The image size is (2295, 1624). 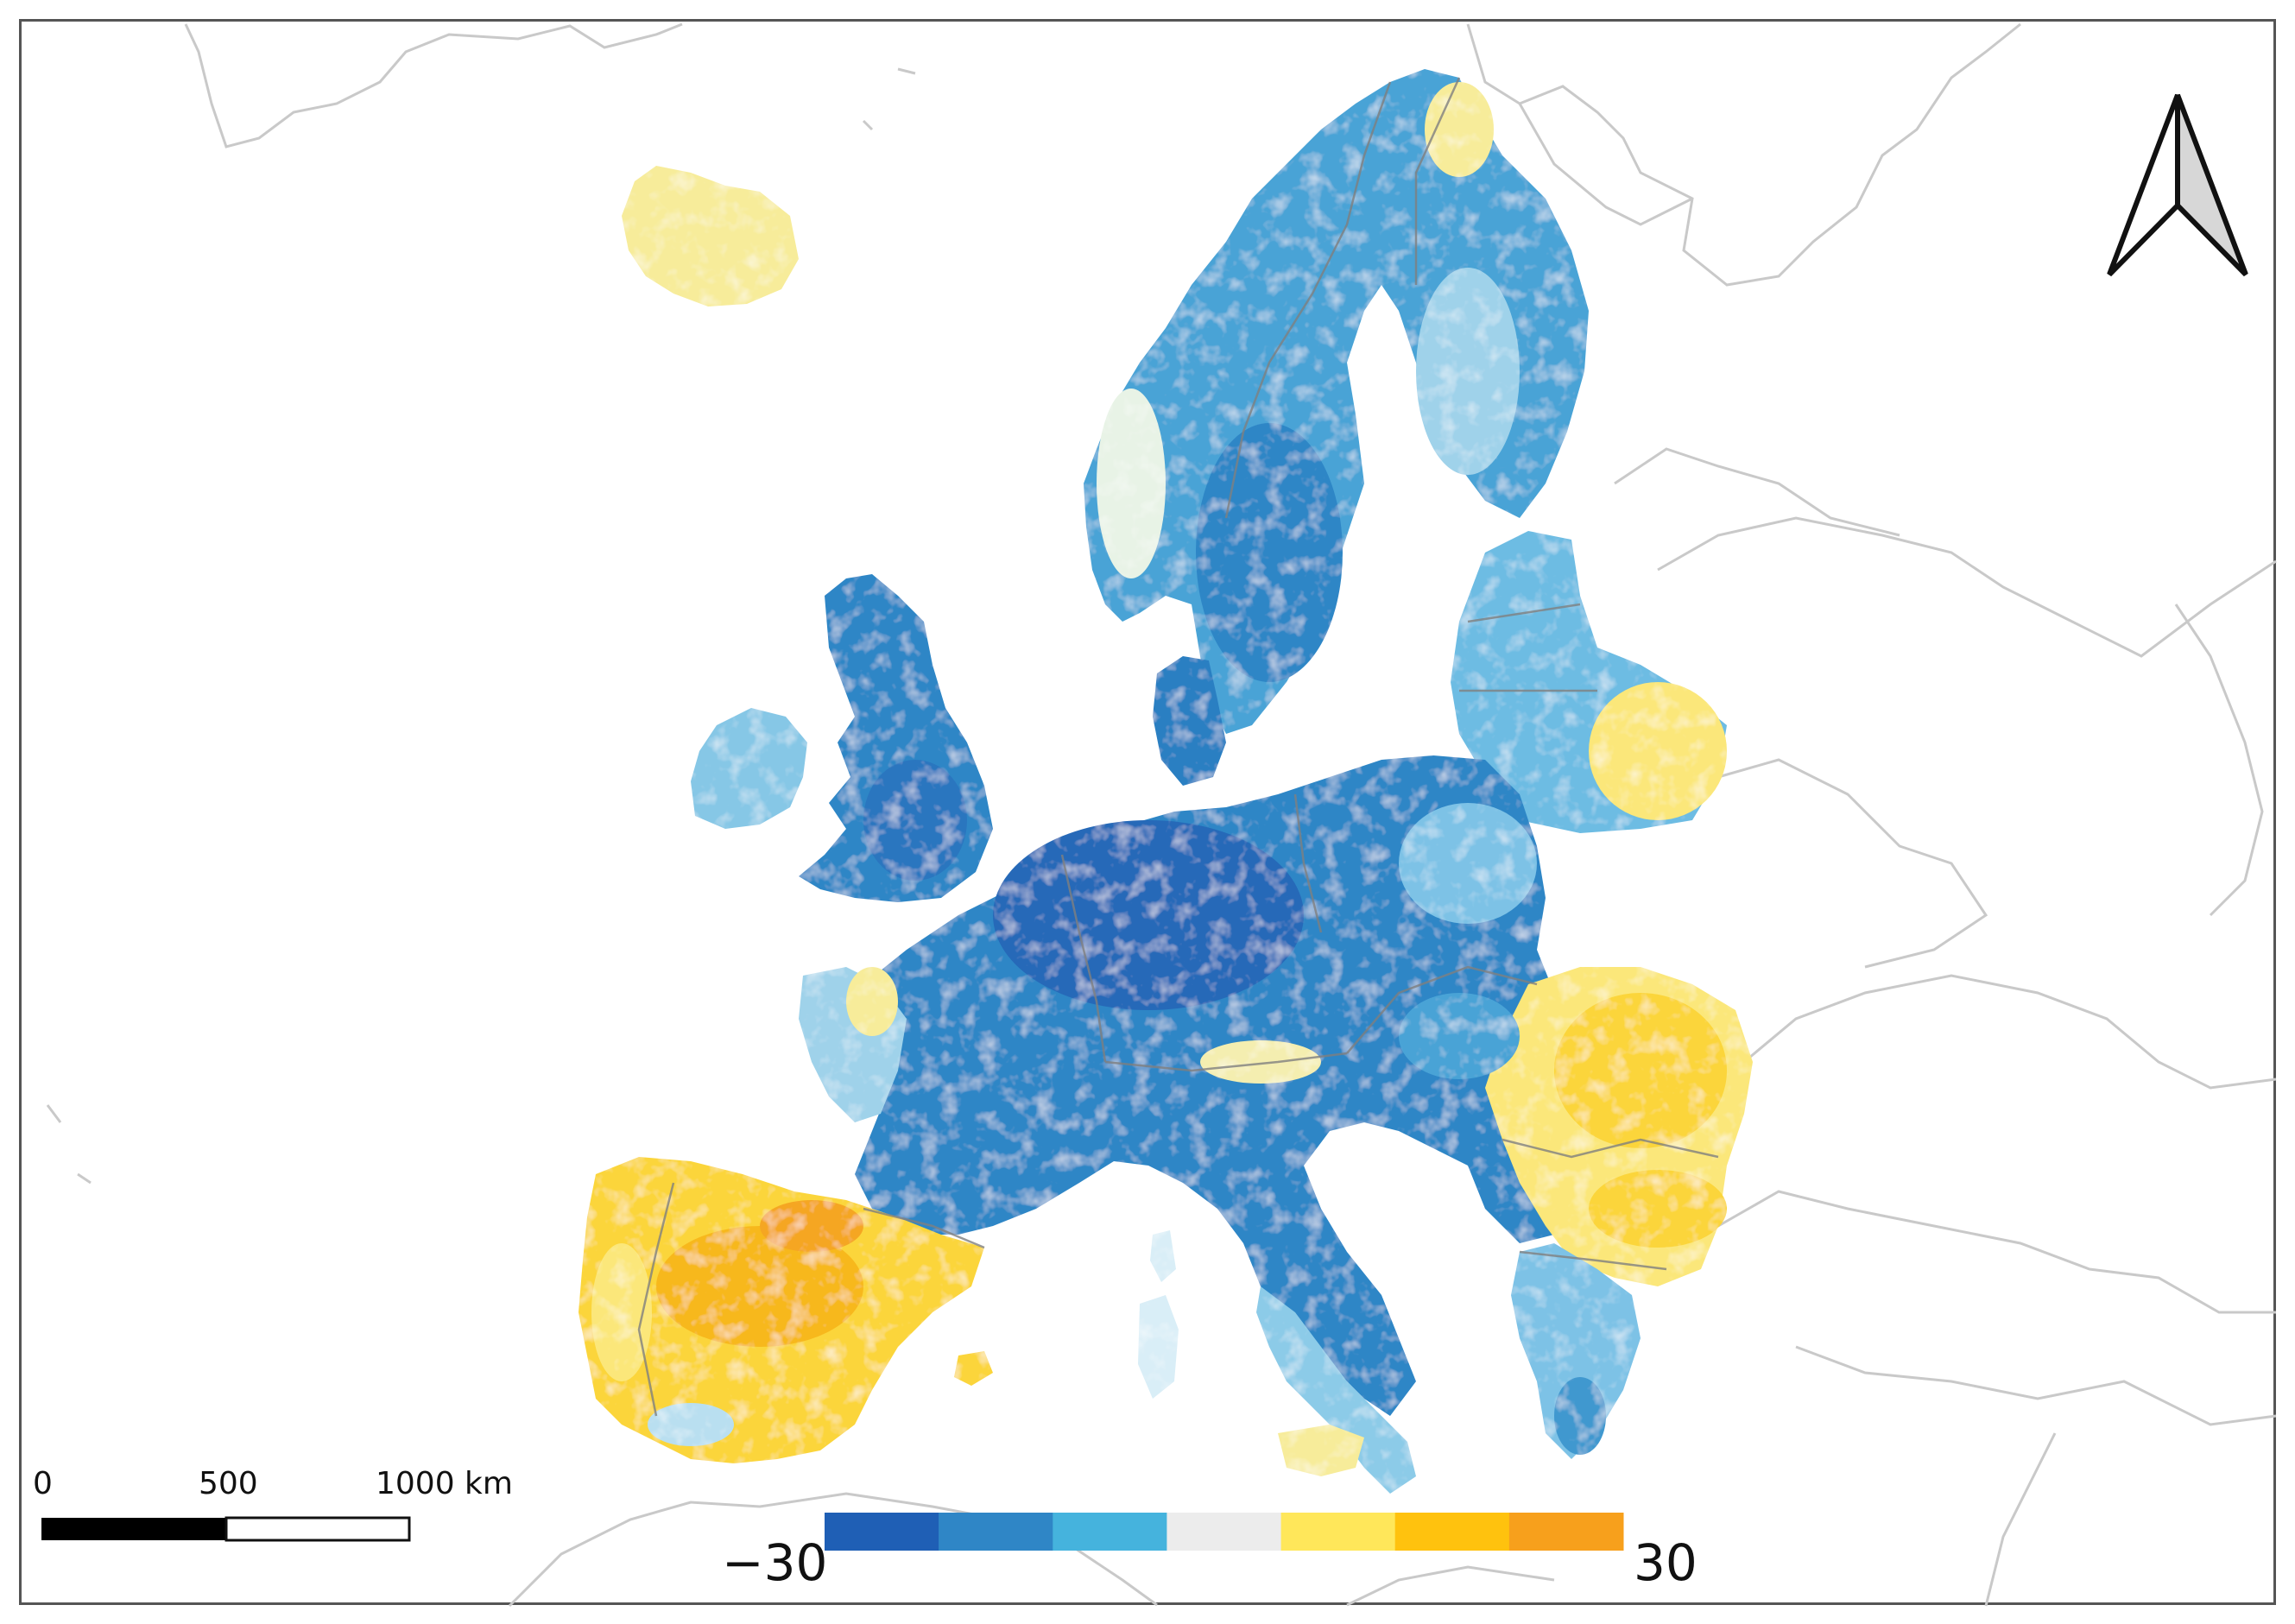 I want to click on libya-coast, so click(x=1451, y=1586).